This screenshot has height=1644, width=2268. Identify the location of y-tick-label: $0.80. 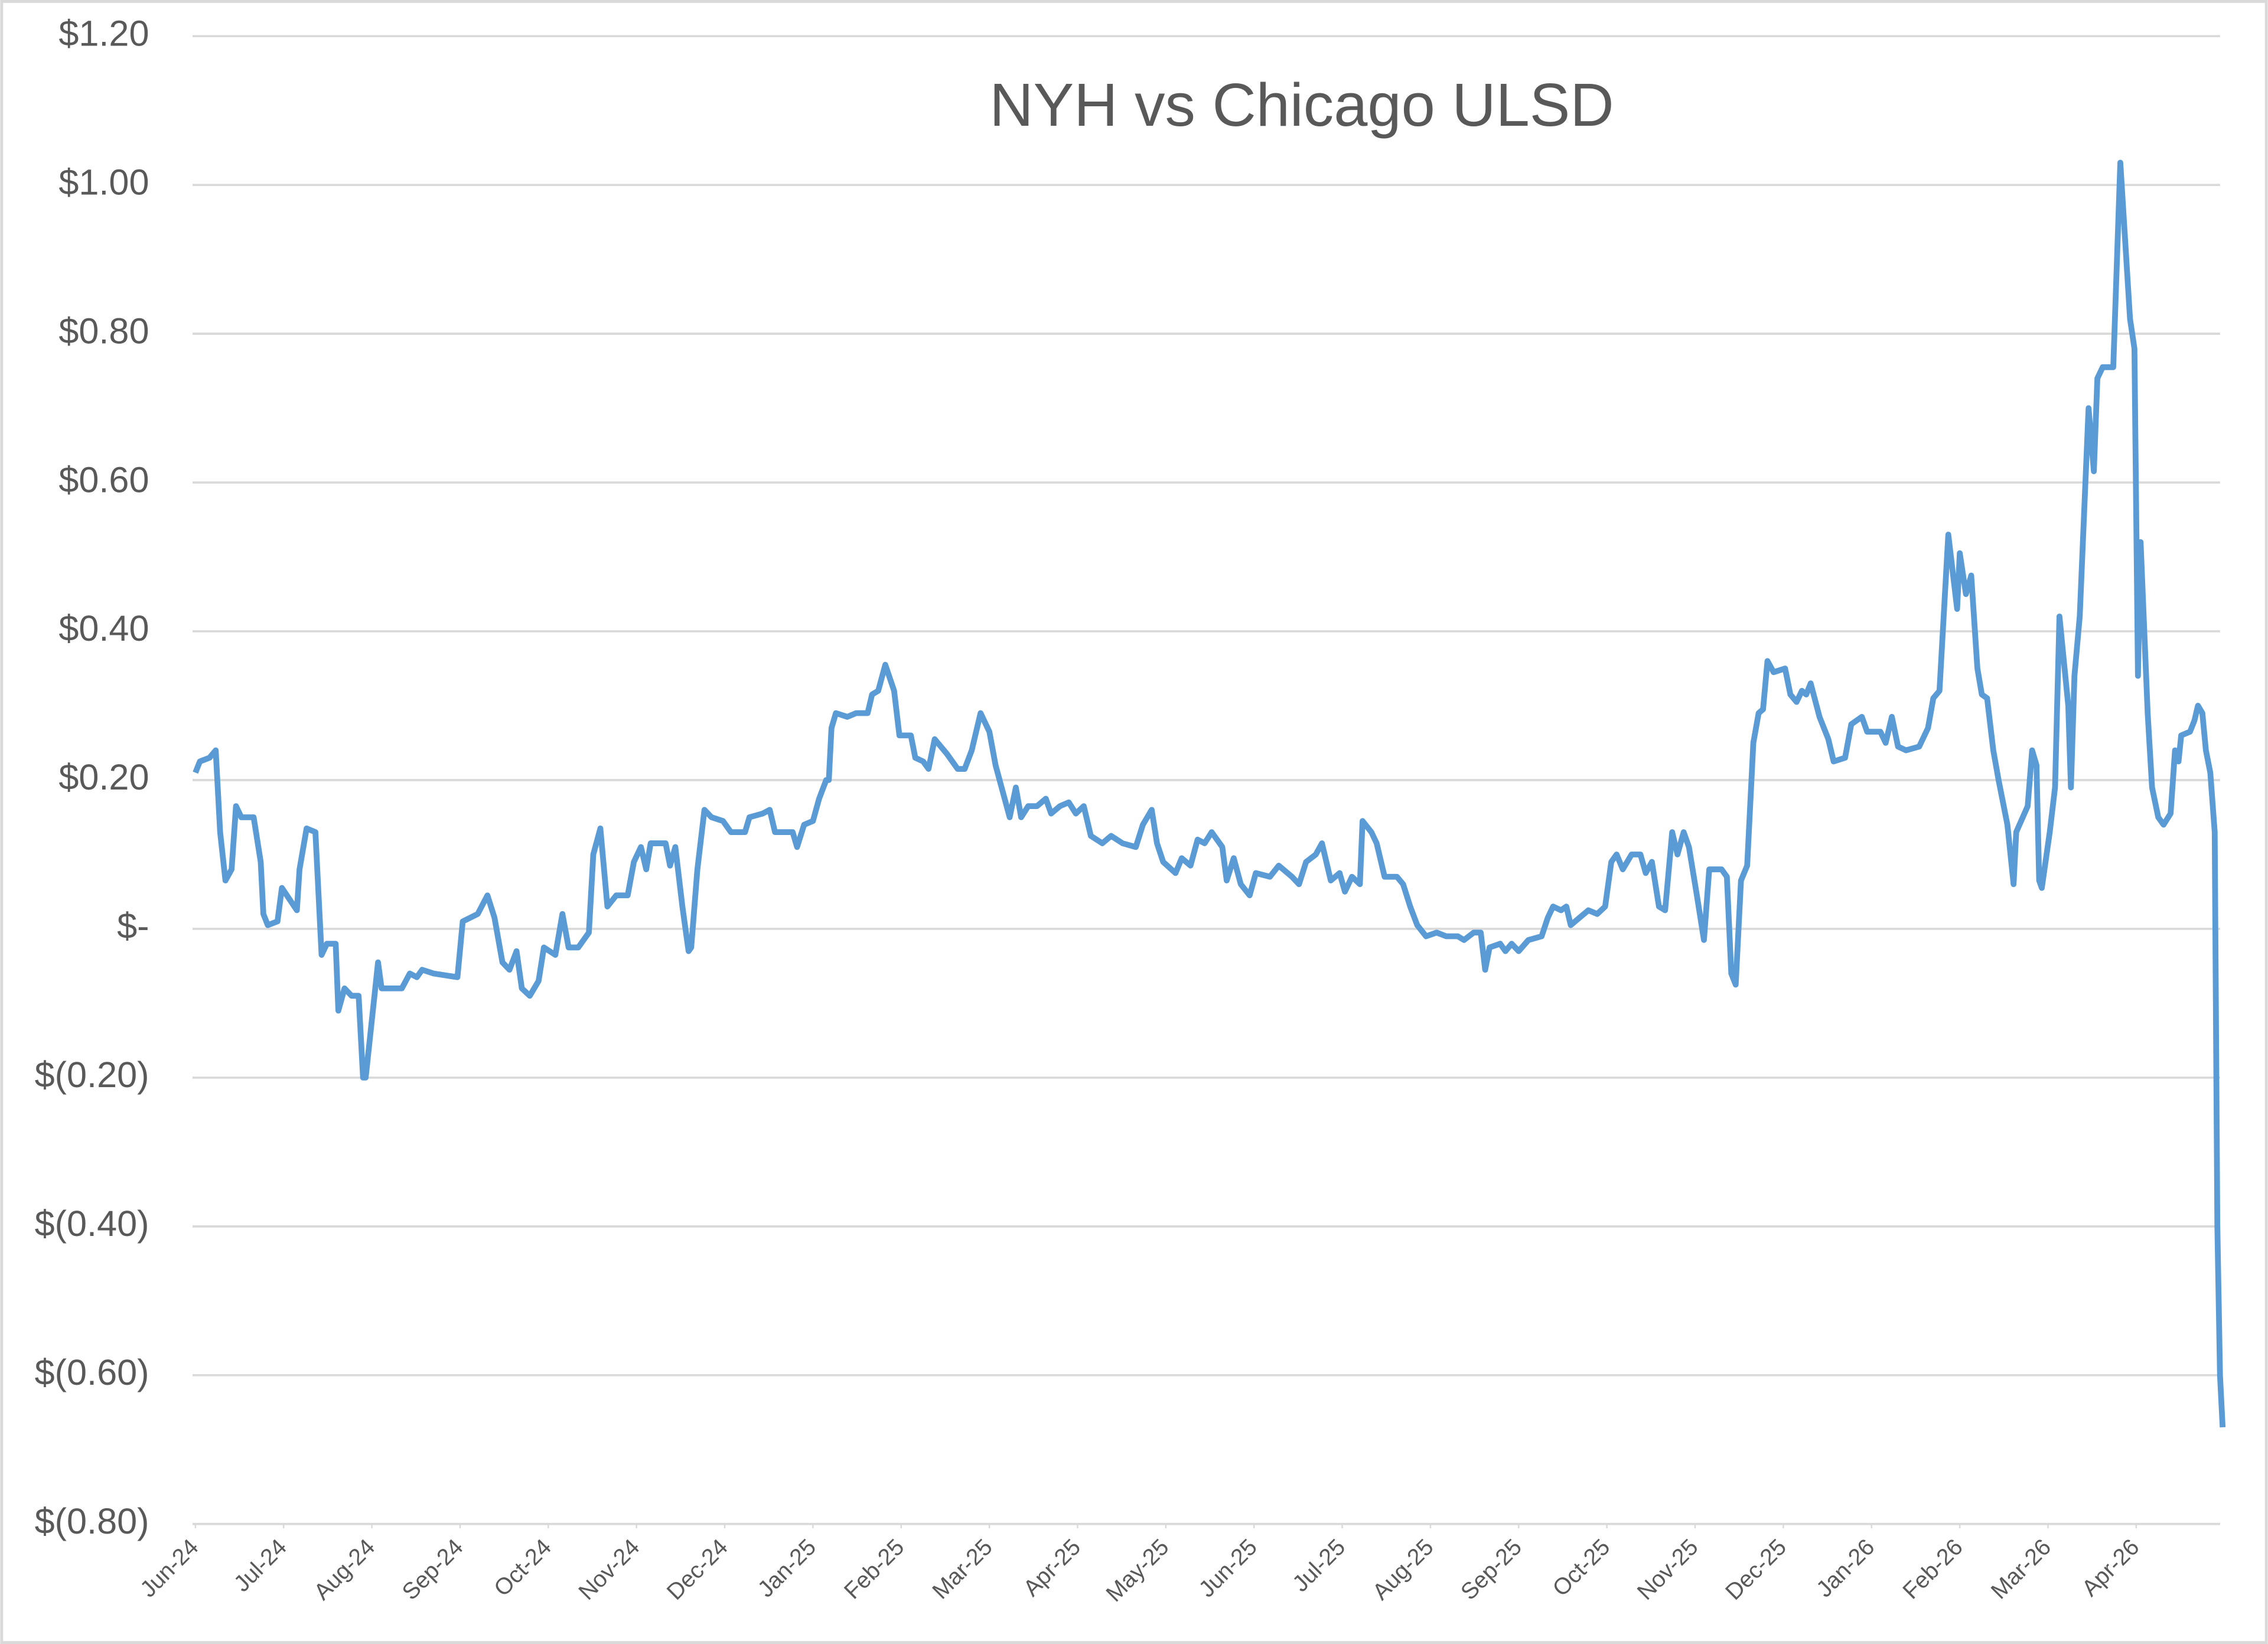
(103, 331).